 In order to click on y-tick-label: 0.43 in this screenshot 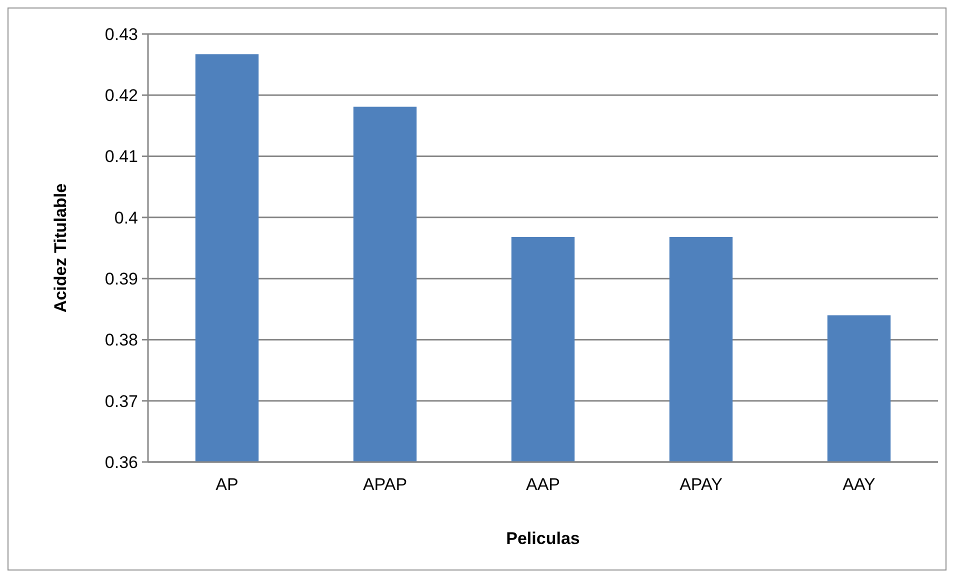, I will do `click(121, 34)`.